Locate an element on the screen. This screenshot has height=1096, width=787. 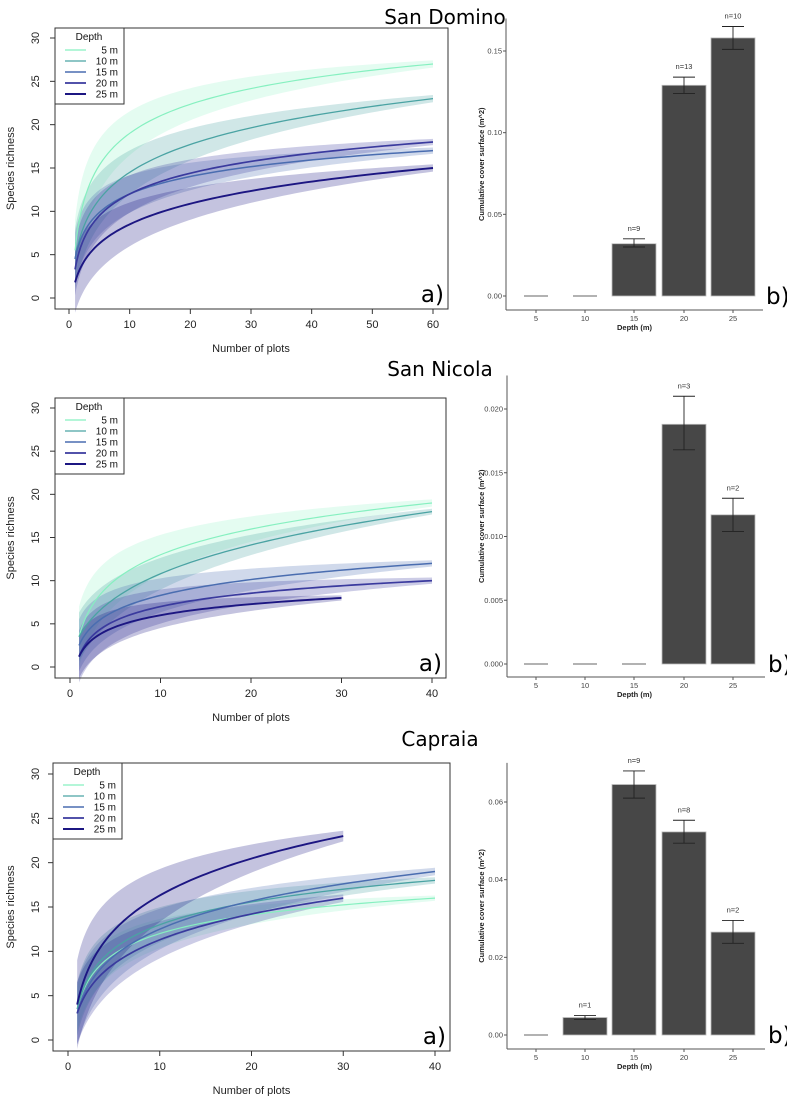
y-tick-label: 0.010 is located at coordinates (493, 536).